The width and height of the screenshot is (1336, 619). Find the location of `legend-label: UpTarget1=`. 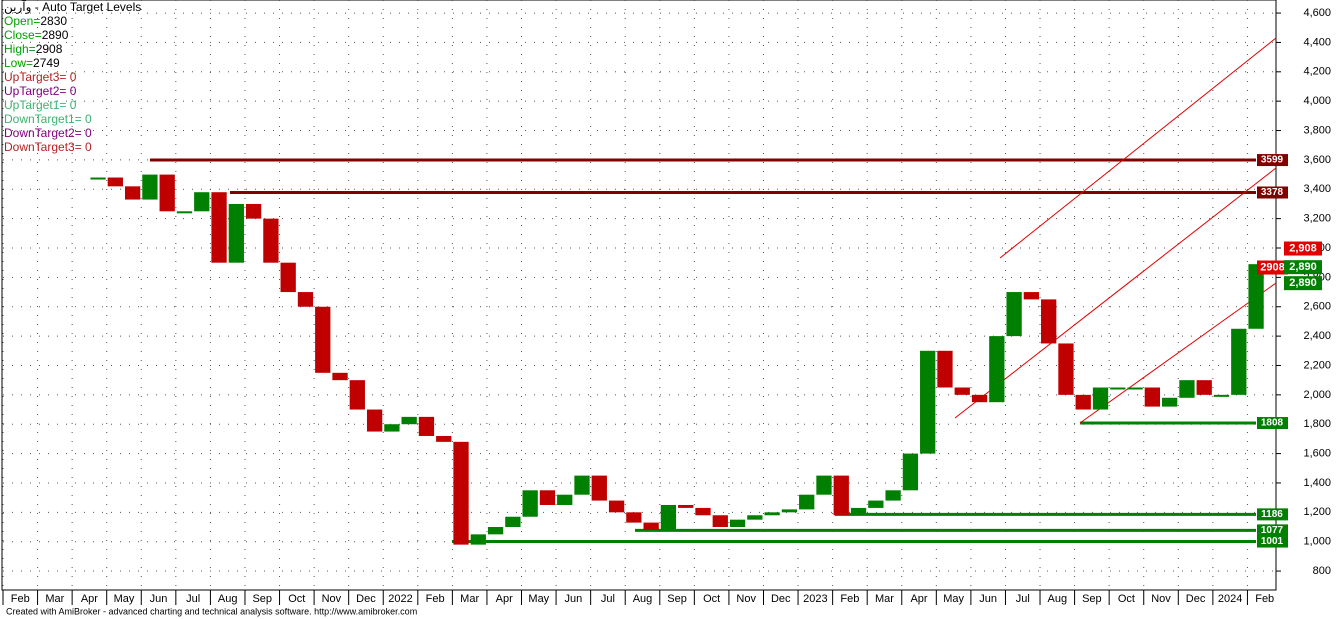

legend-label: UpTarget1= is located at coordinates (37, 105).